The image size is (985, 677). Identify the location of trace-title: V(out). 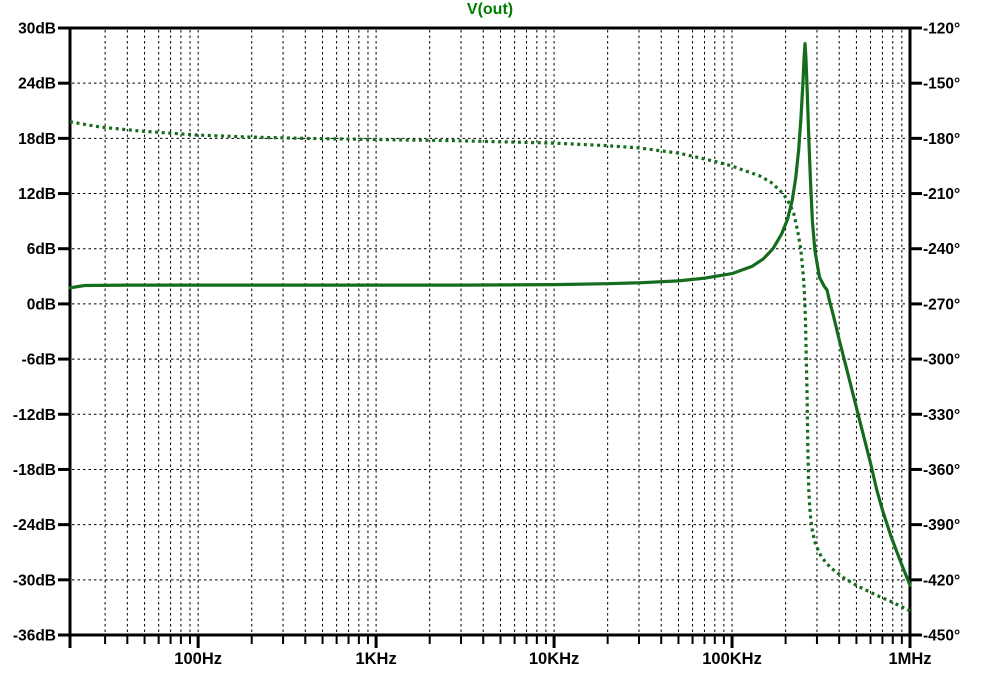
(490, 9).